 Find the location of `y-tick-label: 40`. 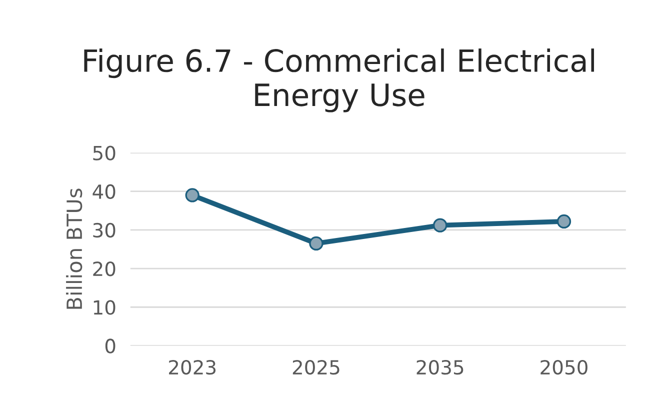

y-tick-label: 40 is located at coordinates (104, 192).